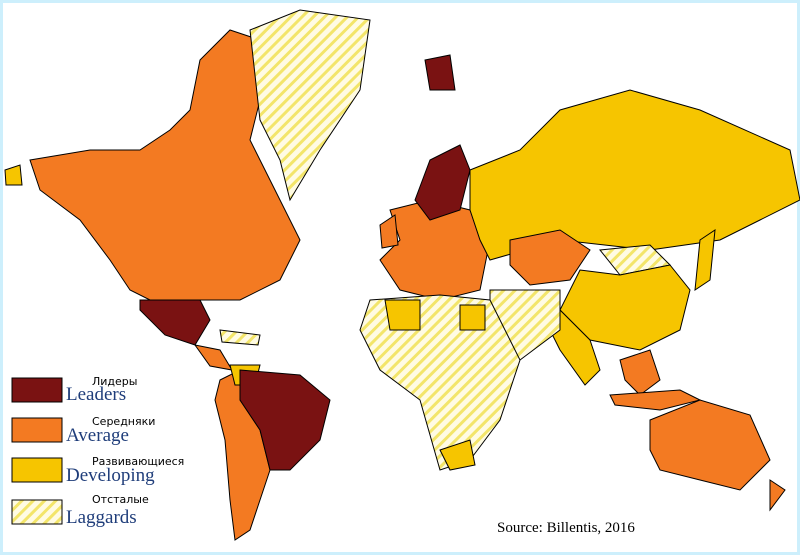 The image size is (800, 555). What do you see at coordinates (457, 455) in the screenshot?
I see `south-africa` at bounding box center [457, 455].